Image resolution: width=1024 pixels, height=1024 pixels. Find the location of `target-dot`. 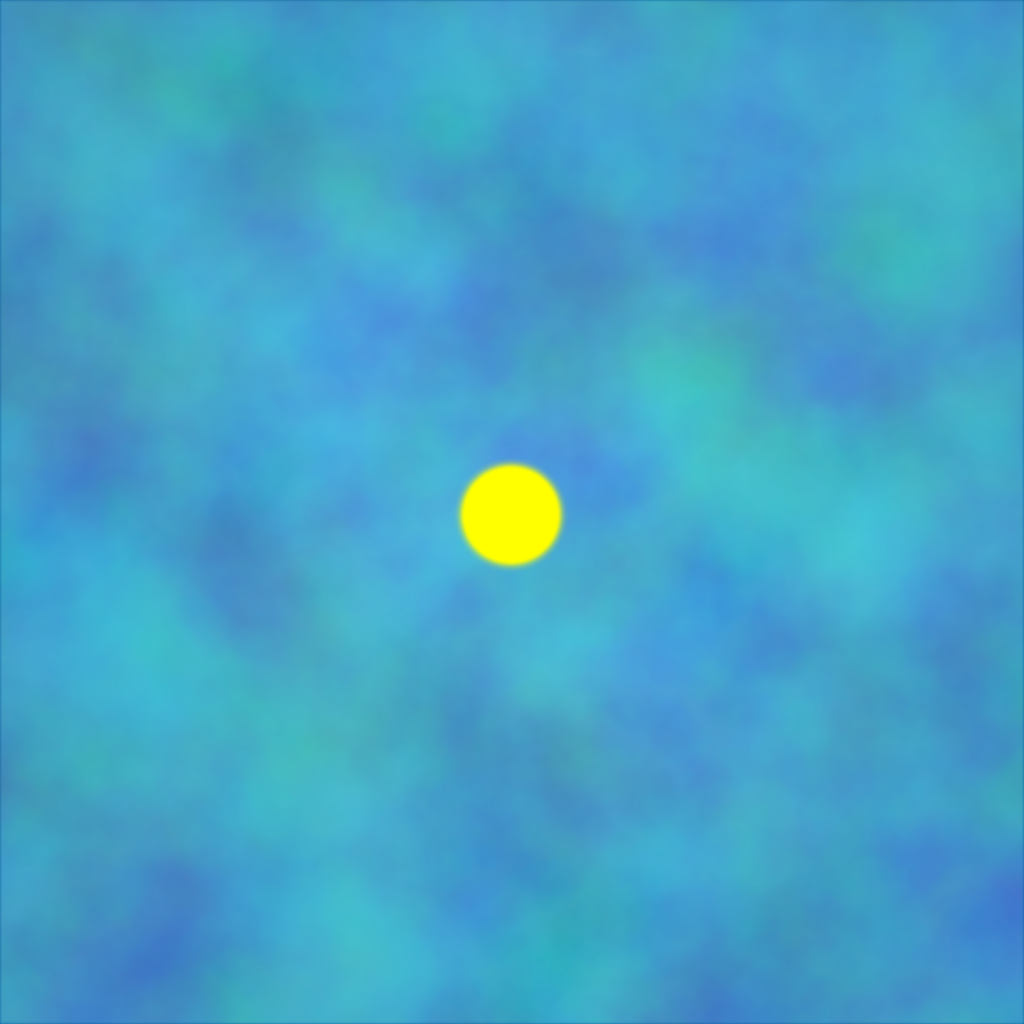

target-dot is located at coordinates (511, 515).